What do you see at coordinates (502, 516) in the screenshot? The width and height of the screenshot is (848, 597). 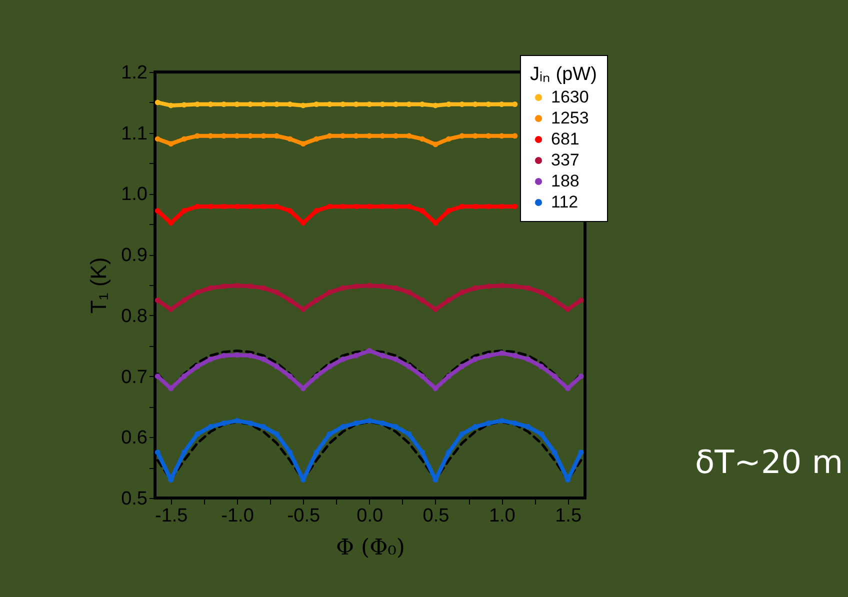 I see `x-tick-label: 1.0` at bounding box center [502, 516].